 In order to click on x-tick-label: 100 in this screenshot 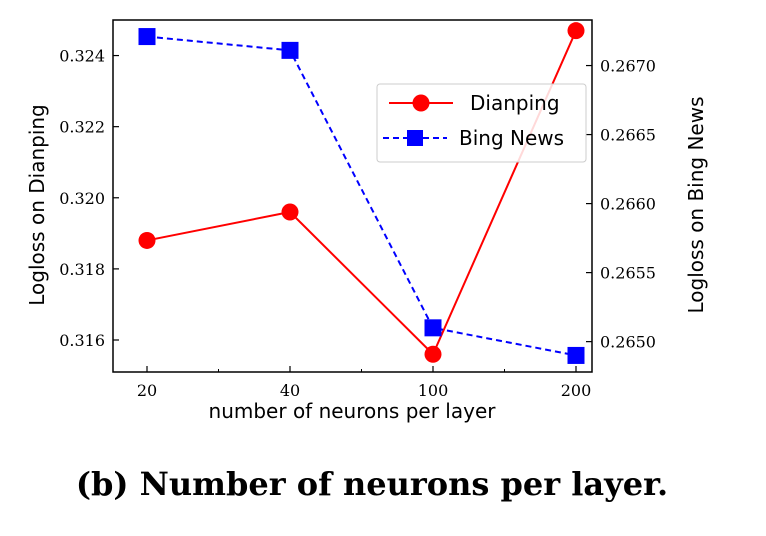, I will do `click(433, 390)`.